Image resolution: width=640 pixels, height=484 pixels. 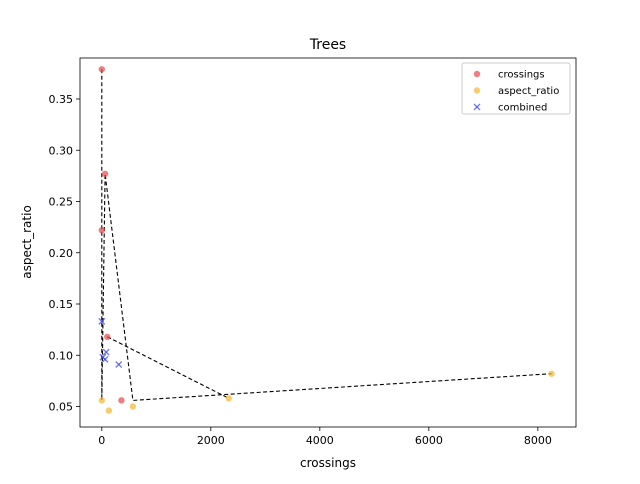 What do you see at coordinates (521, 75) in the screenshot?
I see `legend-label-crossings: crossings` at bounding box center [521, 75].